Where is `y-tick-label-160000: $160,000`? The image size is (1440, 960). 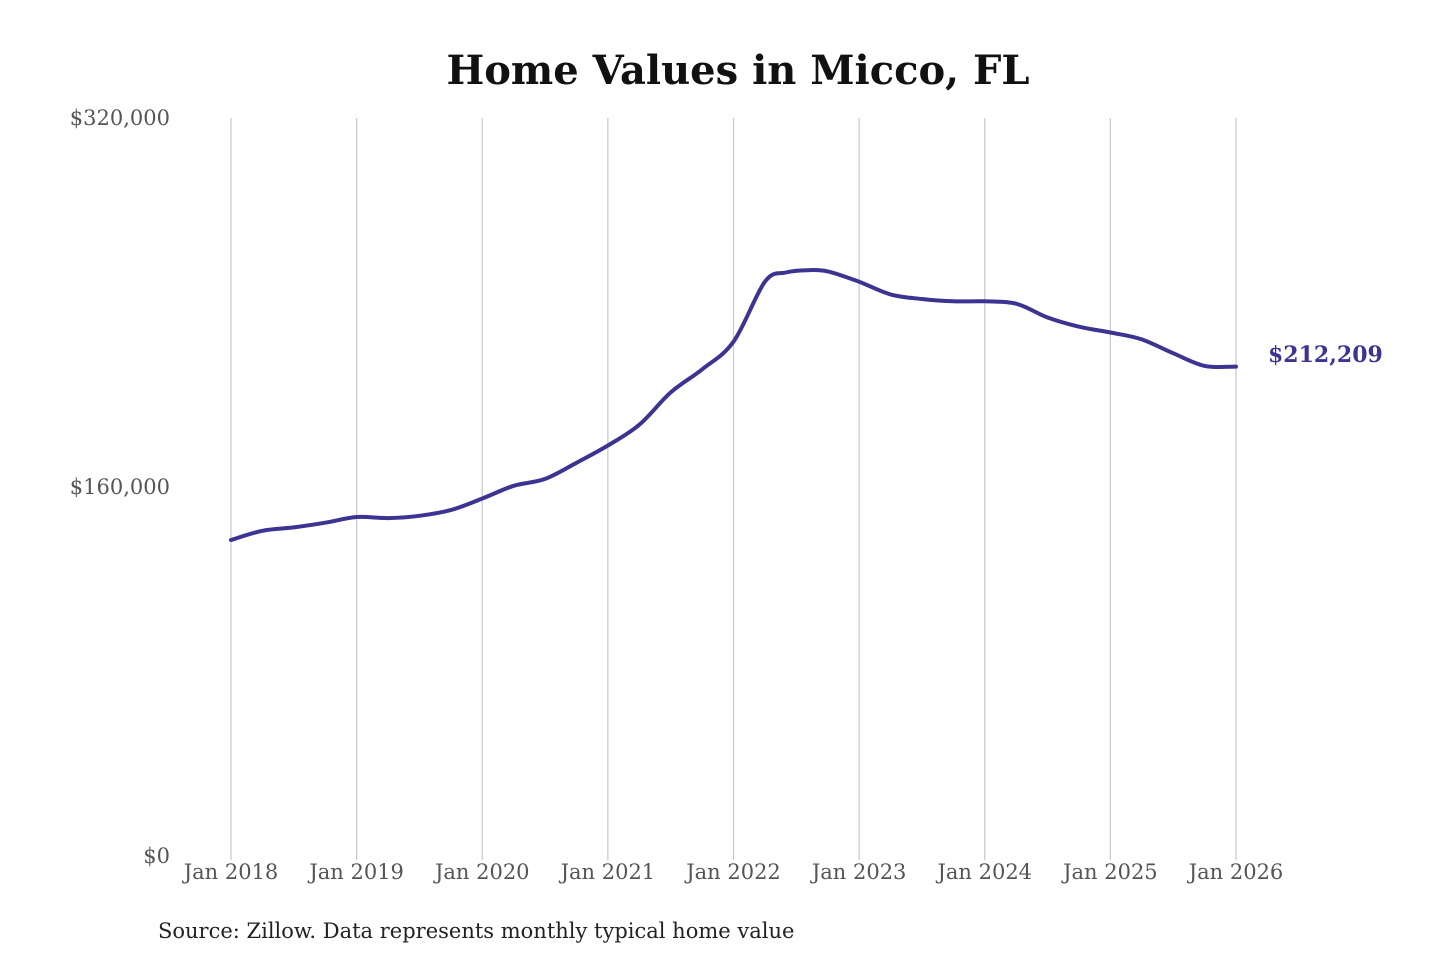 y-tick-label-160000: $160,000 is located at coordinates (120, 487).